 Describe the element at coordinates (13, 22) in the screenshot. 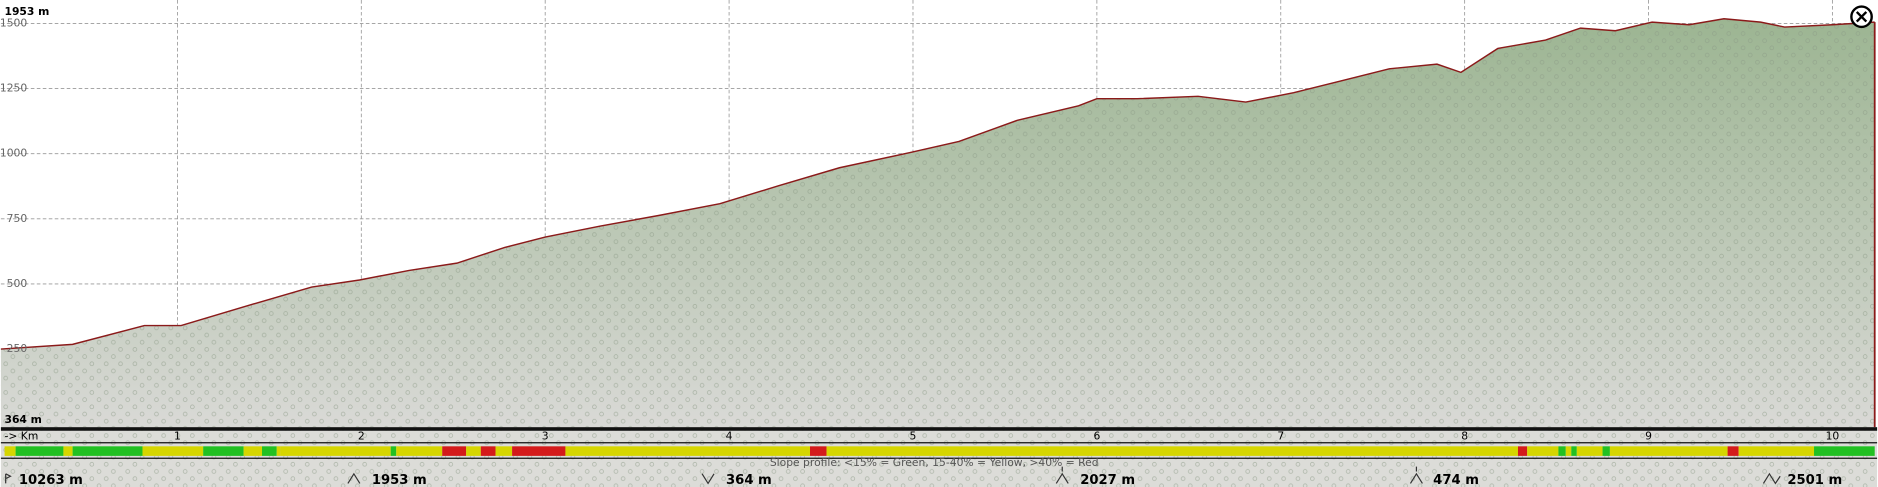

I see `y-tick-label: 1500` at that location.